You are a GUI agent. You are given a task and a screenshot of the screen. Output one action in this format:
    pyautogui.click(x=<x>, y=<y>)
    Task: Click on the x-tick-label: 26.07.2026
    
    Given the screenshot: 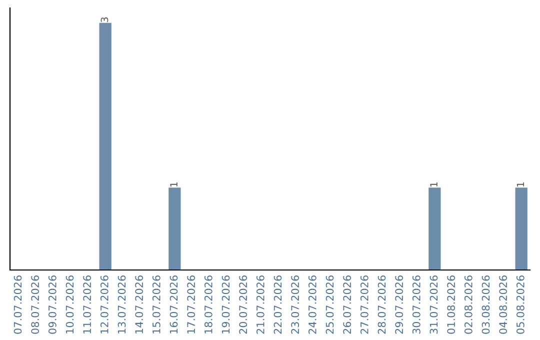 What is the action you would take?
    pyautogui.click(x=347, y=305)
    